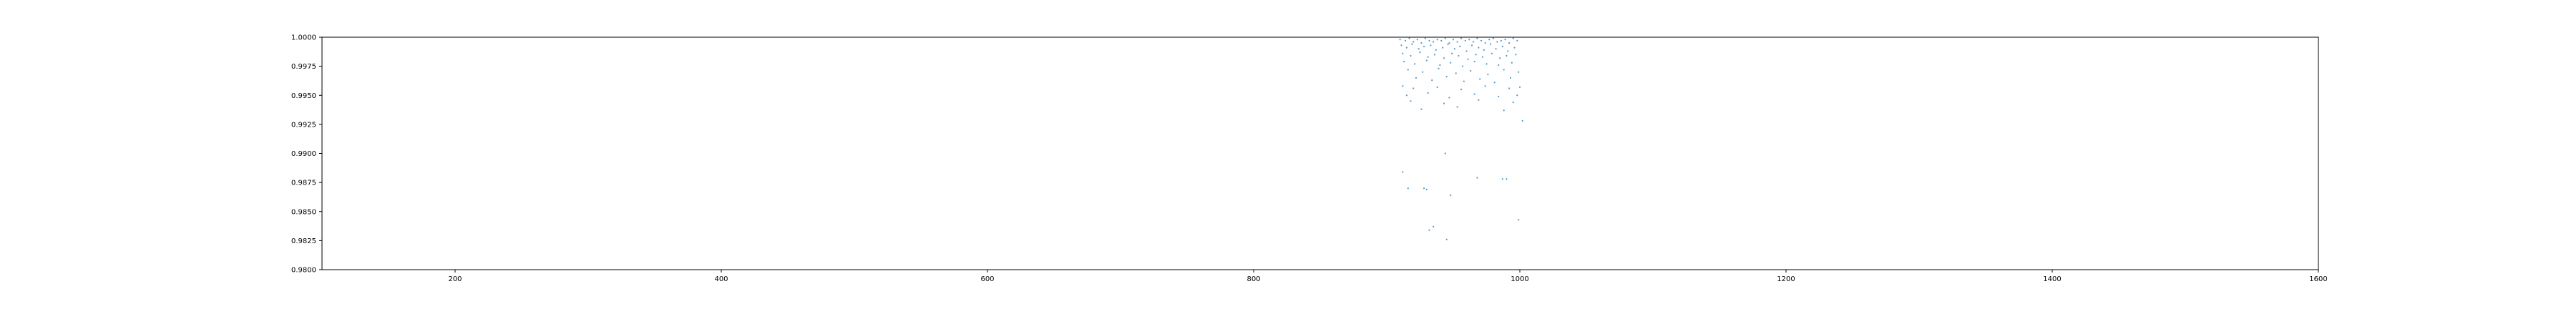 This screenshot has width=2576, height=309. I want to click on x-tick-label: 200, so click(455, 279).